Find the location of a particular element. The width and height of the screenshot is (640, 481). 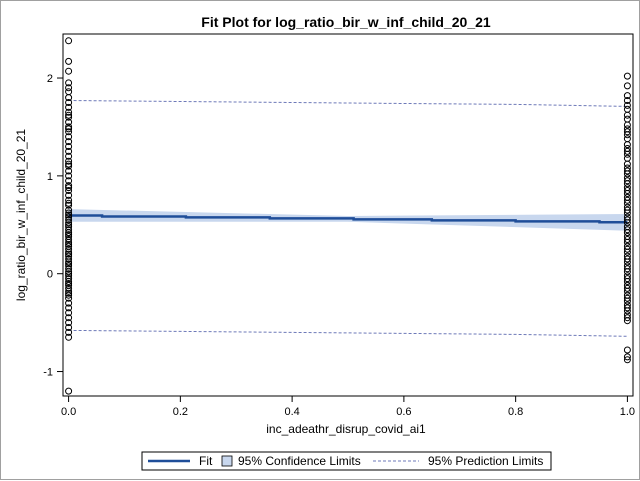

y-tick-label: 1 is located at coordinates (50, 177).